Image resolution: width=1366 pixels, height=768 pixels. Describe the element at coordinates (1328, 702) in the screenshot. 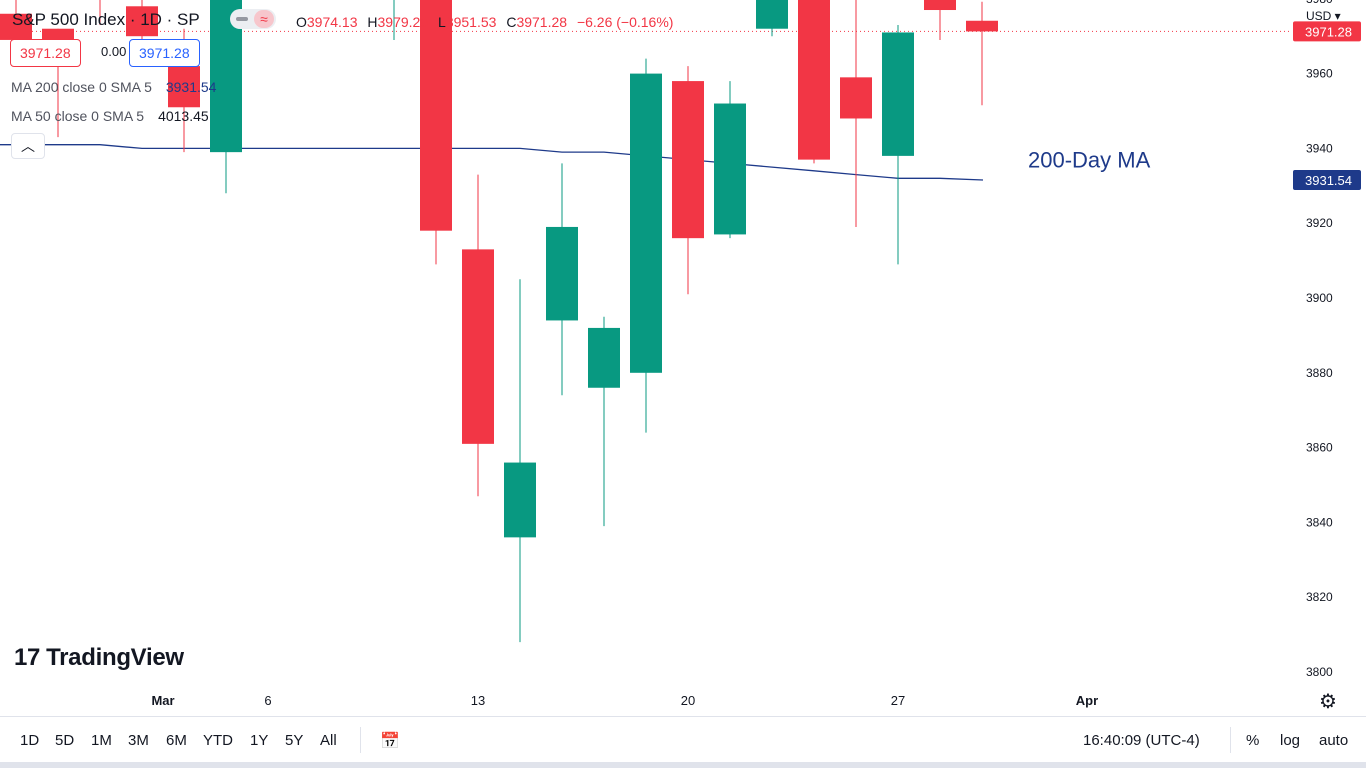

I see `gear-icon: ⚙` at that location.